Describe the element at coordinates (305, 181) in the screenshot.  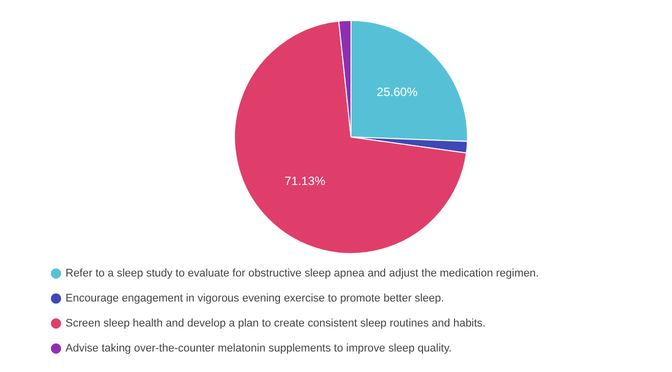
I see `data-label: 71.13%` at that location.